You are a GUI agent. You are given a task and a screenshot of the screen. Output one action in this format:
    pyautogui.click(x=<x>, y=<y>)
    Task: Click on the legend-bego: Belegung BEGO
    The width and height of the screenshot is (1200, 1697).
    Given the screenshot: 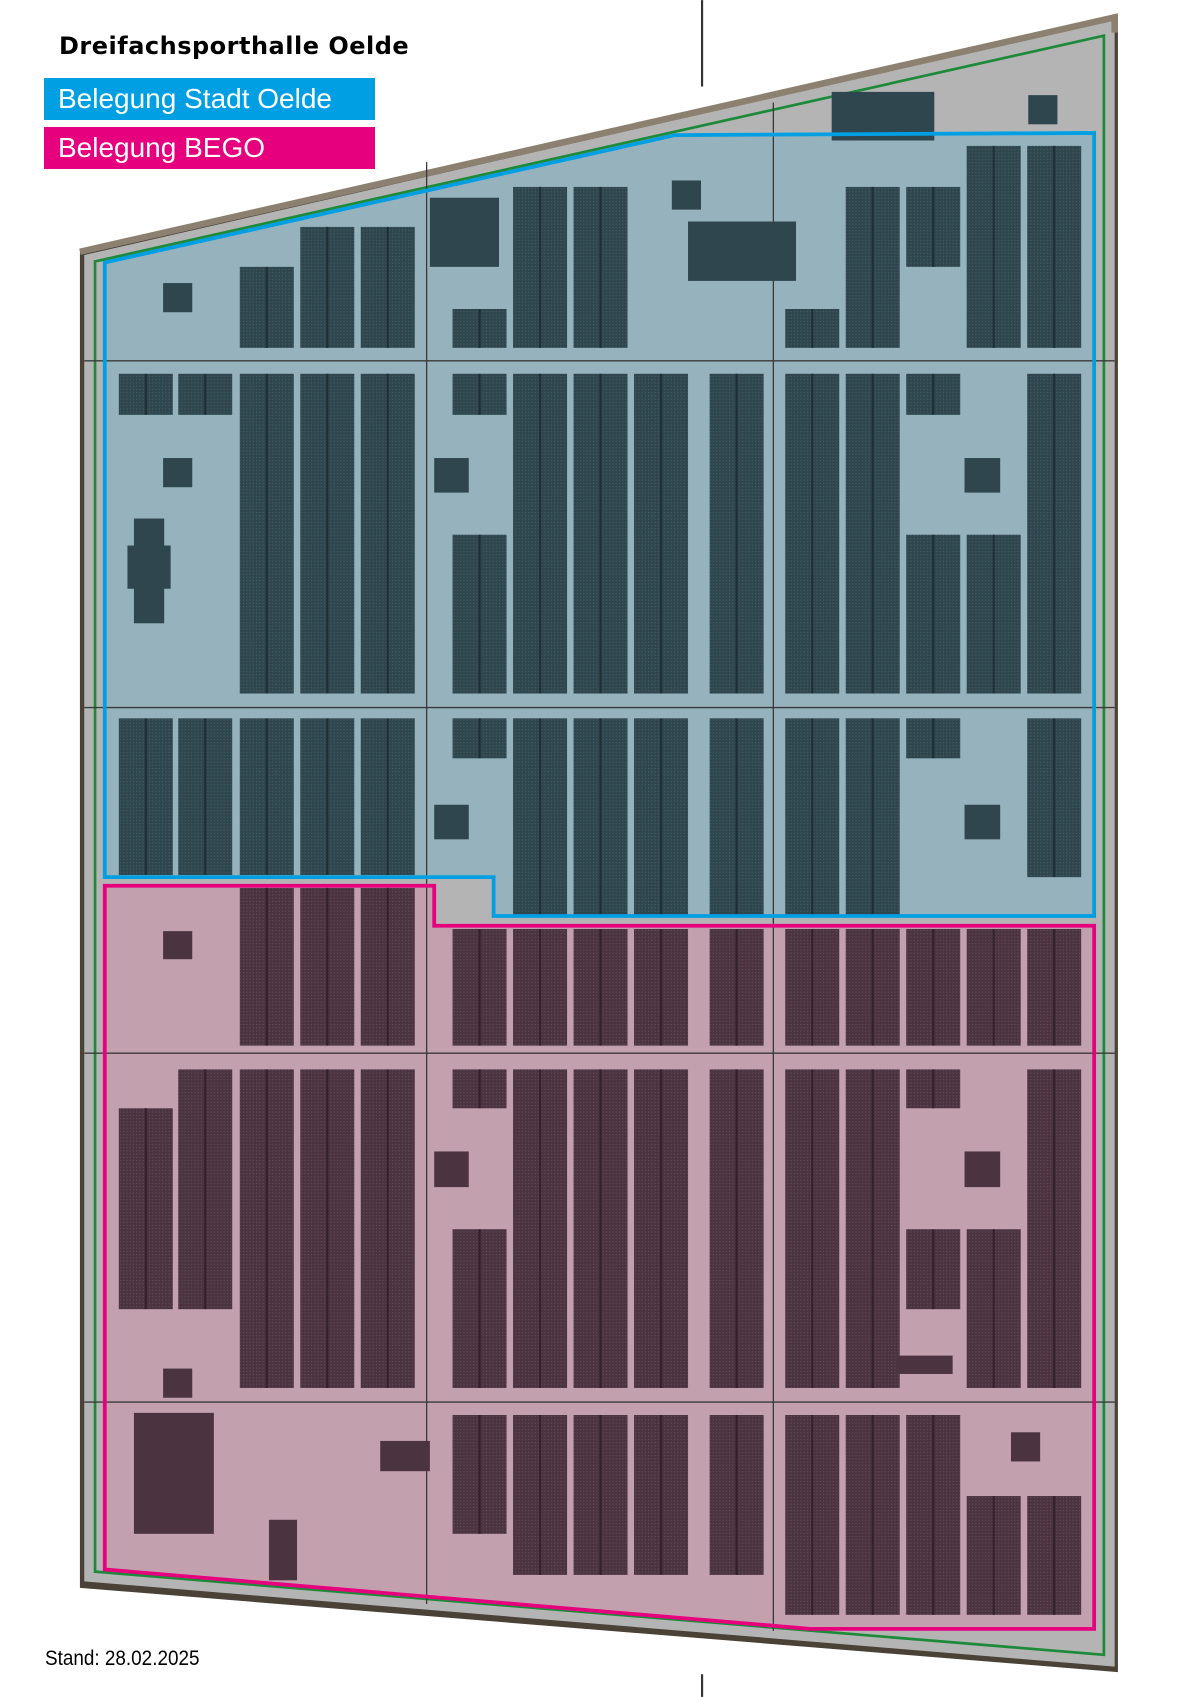 What is the action you would take?
    pyautogui.click(x=209, y=148)
    